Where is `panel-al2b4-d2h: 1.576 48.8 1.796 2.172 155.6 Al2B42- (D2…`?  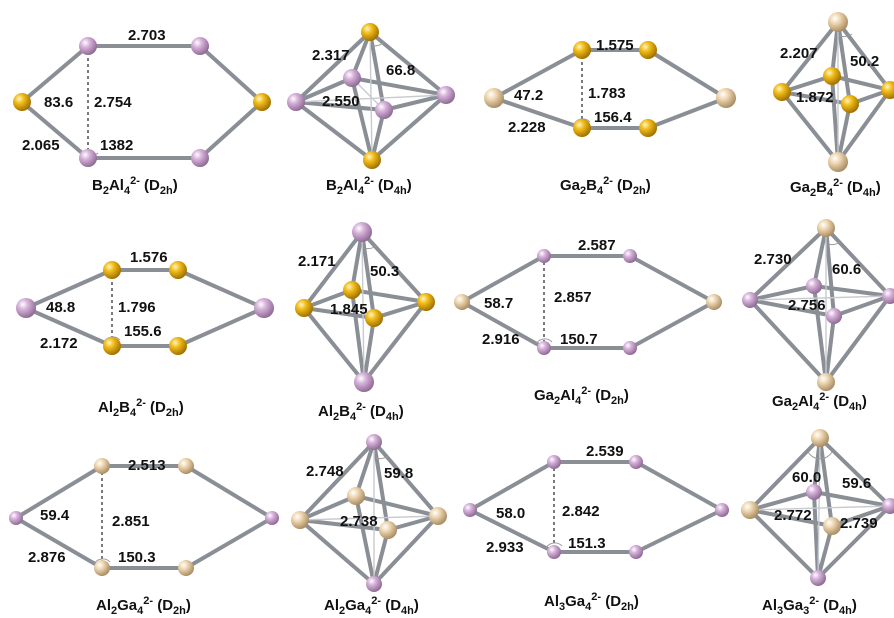 panel-al2b4-d2h: 1.576 48.8 1.796 2.172 155.6 Al2B42- (D2… is located at coordinates (145, 334).